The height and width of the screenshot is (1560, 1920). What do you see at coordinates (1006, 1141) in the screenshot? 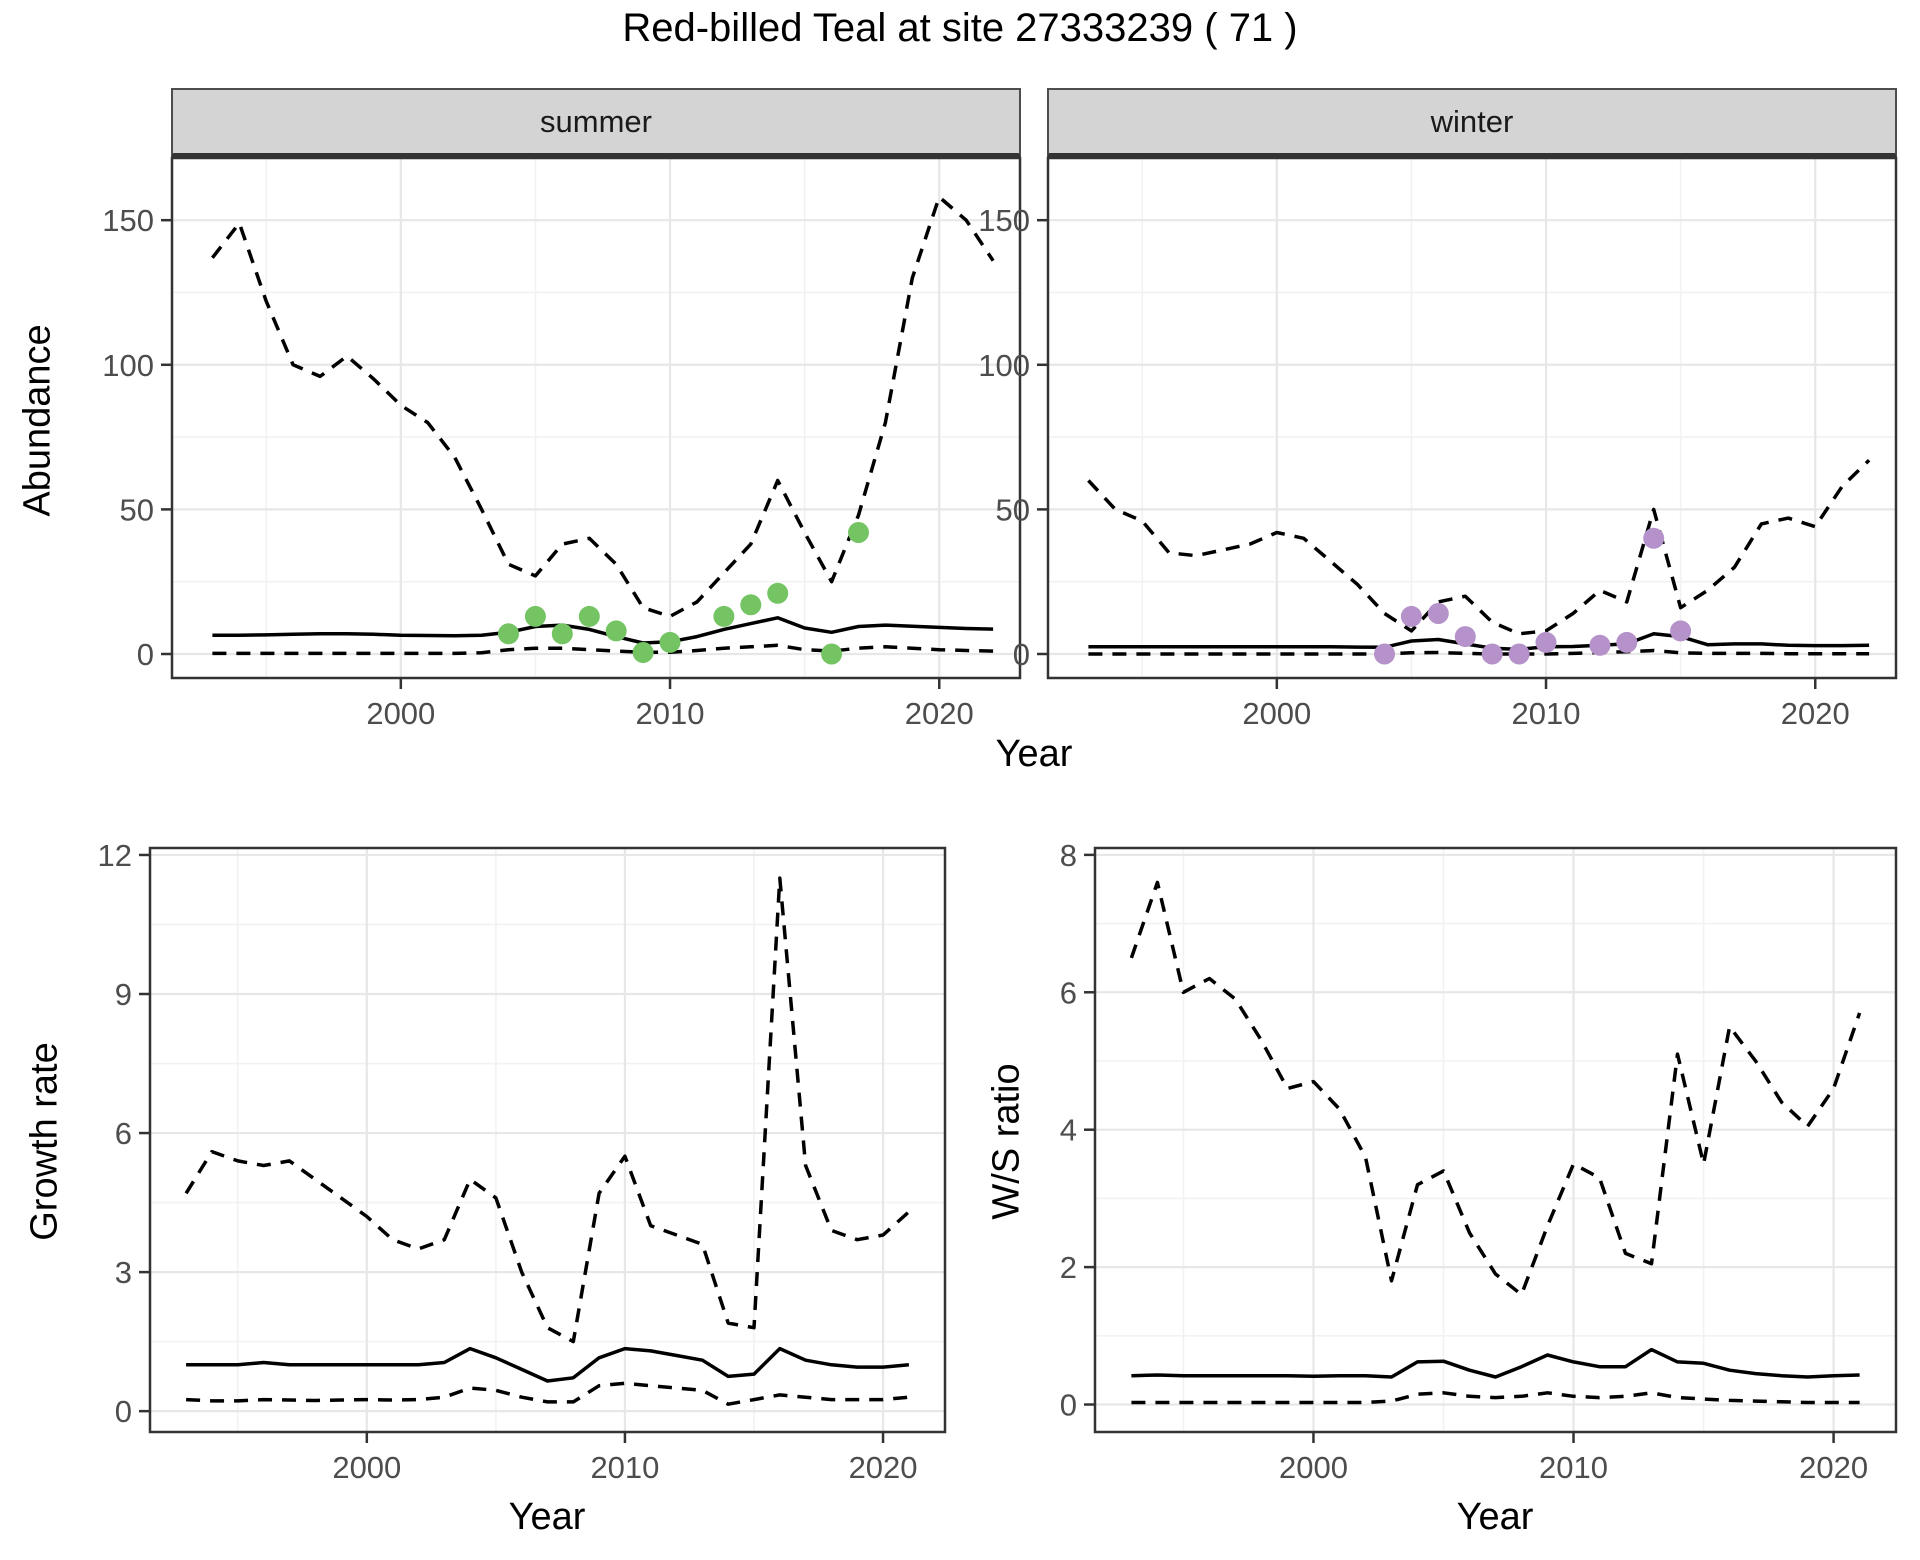
I see `y-axis-title-ws-ratio: W/S ratio` at bounding box center [1006, 1141].